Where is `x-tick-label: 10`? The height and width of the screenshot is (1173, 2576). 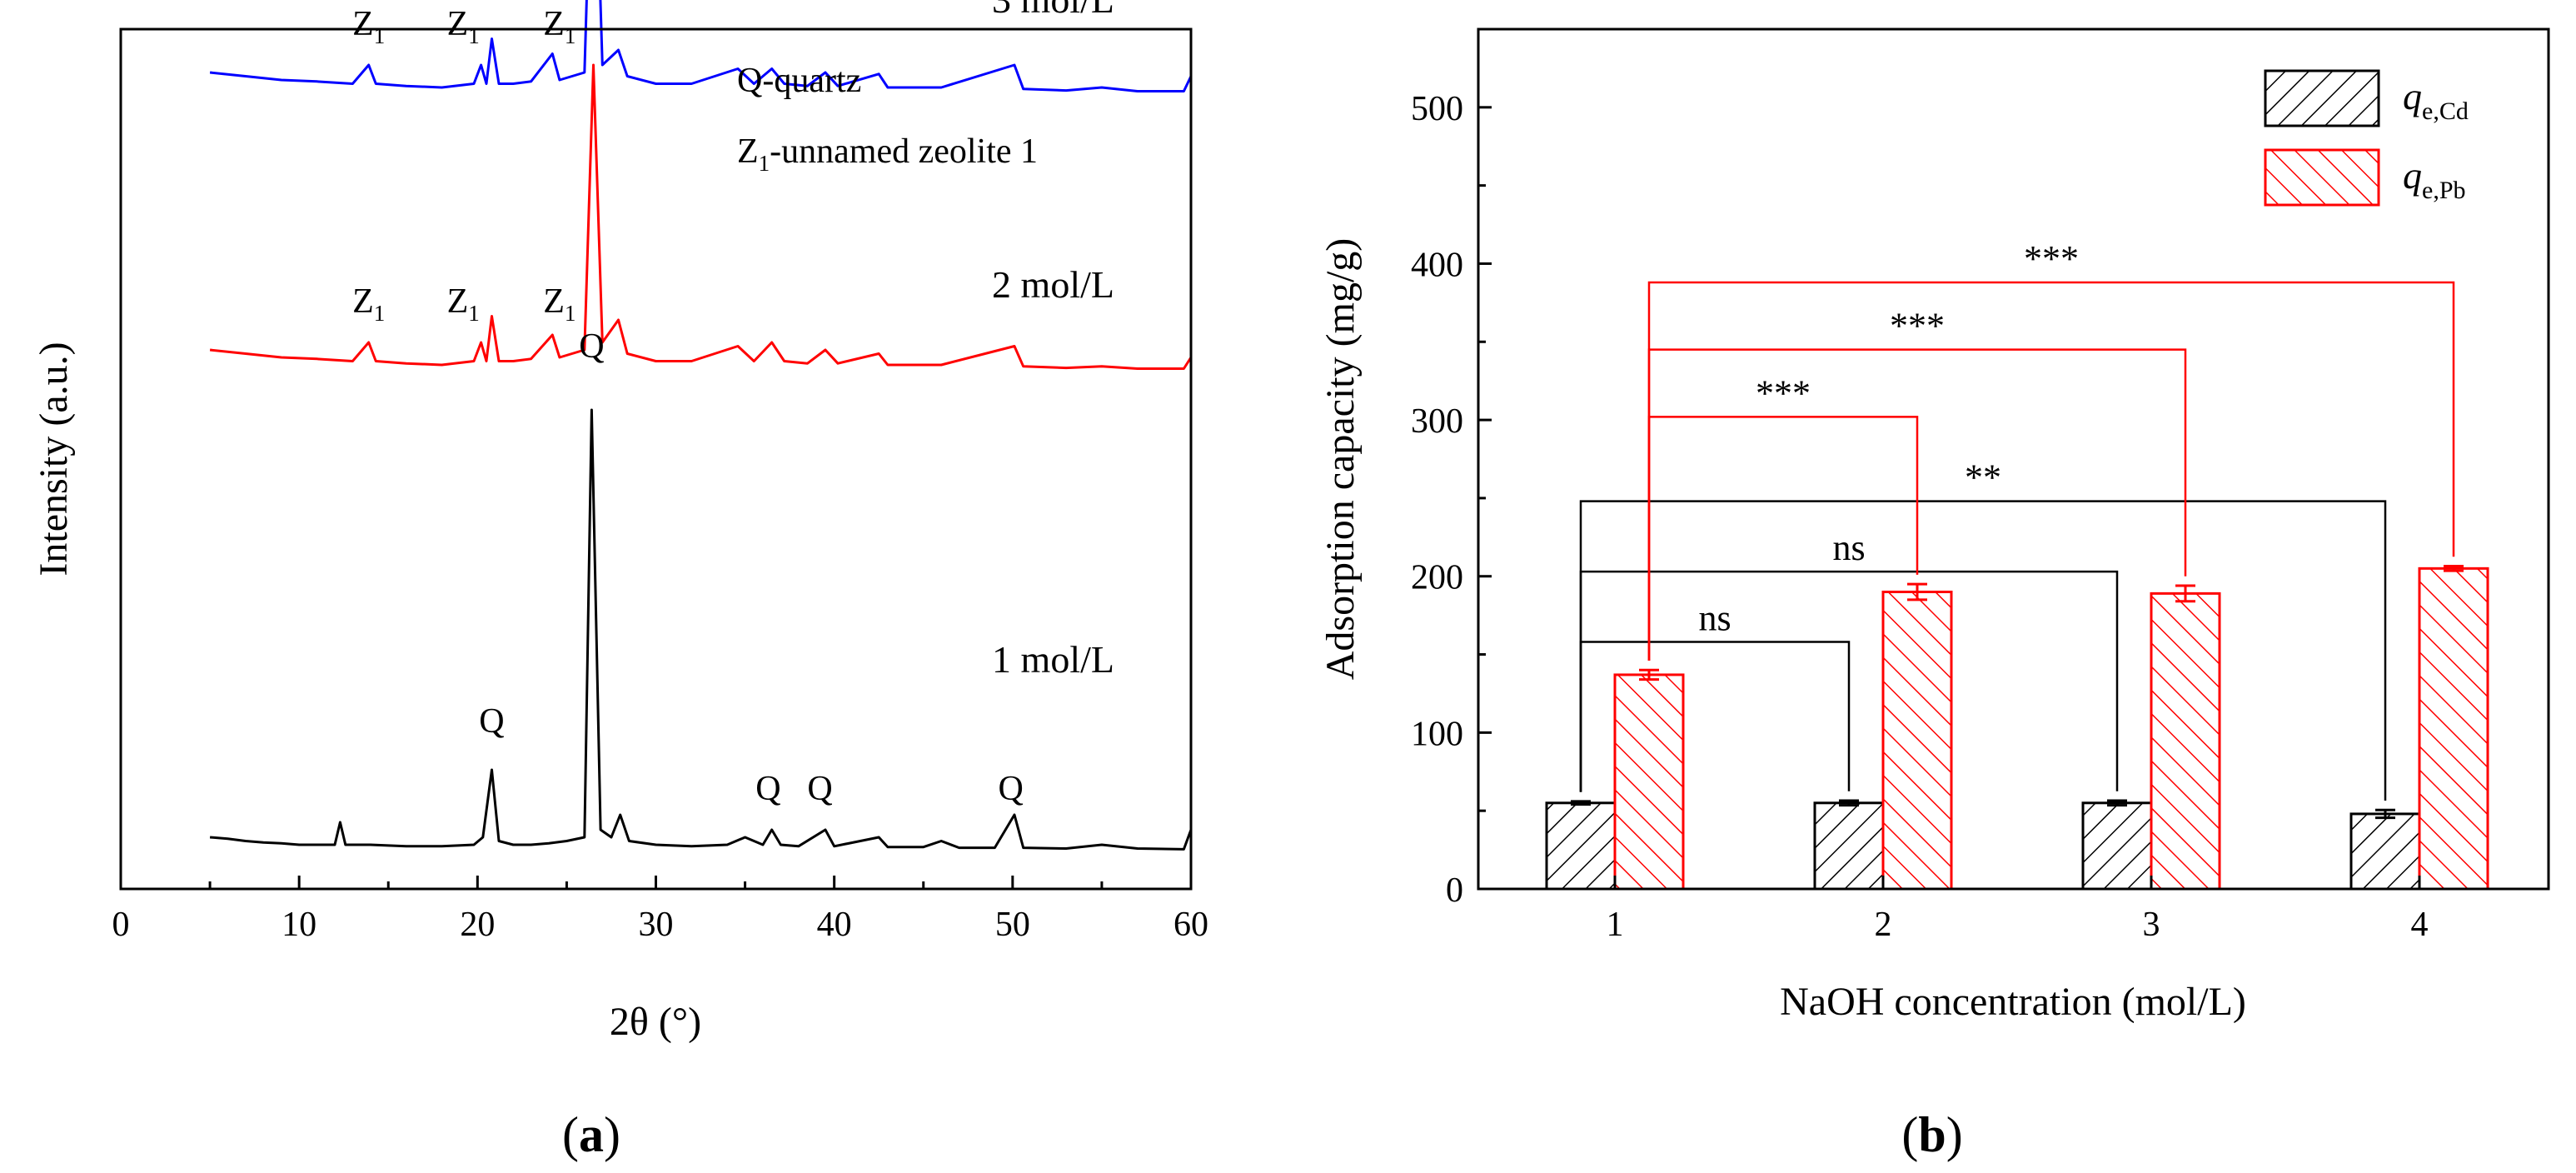 x-tick-label: 10 is located at coordinates (299, 925).